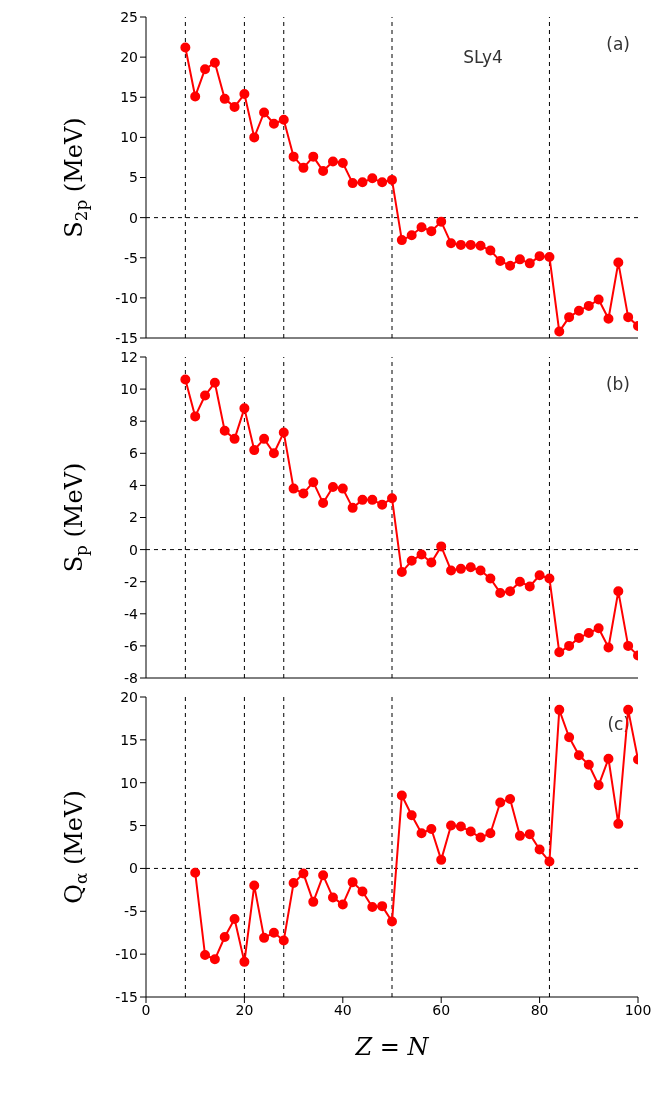 Image resolution: width=651 pixels, height=1105 pixels. I want to click on y-tick-label: 2, so click(133, 517).